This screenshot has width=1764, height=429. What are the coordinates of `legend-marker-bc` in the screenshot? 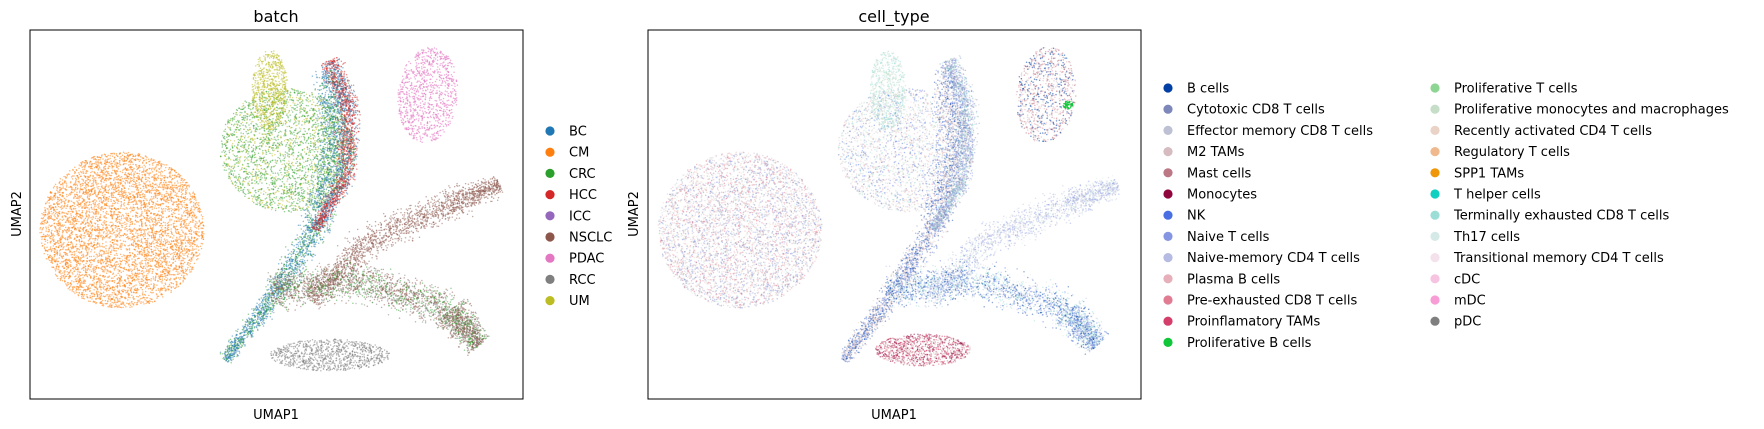 It's located at (549, 130).